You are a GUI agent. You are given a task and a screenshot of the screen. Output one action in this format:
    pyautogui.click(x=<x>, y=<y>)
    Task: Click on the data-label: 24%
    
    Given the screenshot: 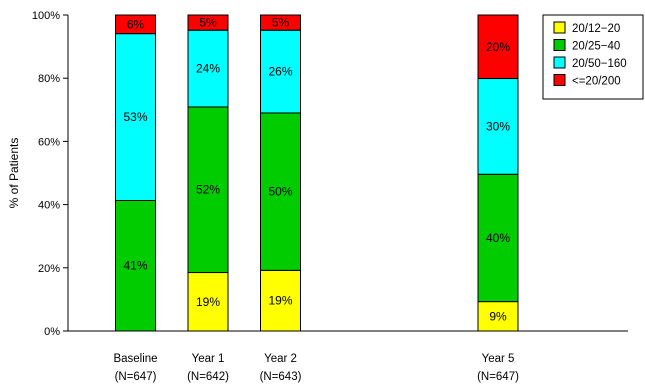 What is the action you would take?
    pyautogui.click(x=208, y=69)
    